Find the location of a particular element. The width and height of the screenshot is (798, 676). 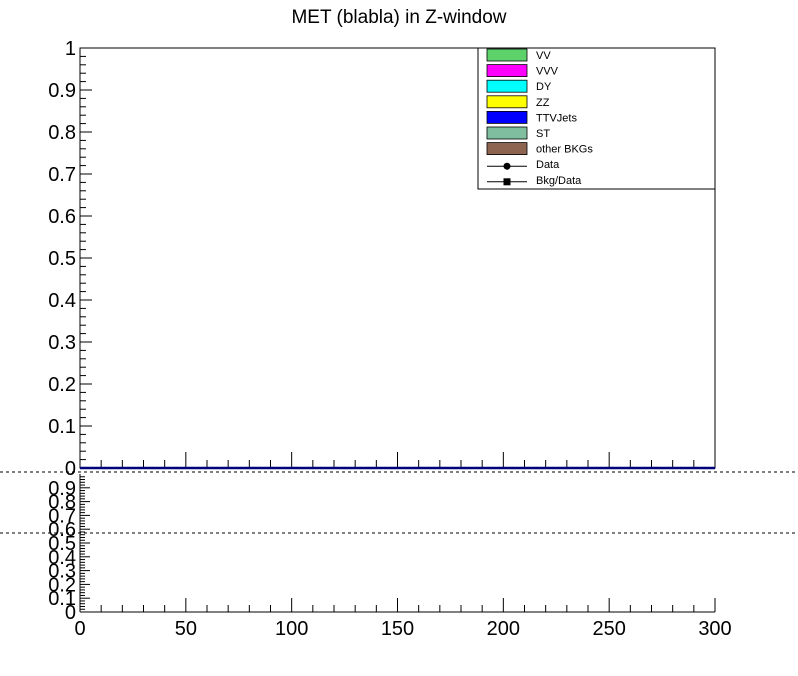

main-y-tick-label: 0.5 is located at coordinates (62, 259).